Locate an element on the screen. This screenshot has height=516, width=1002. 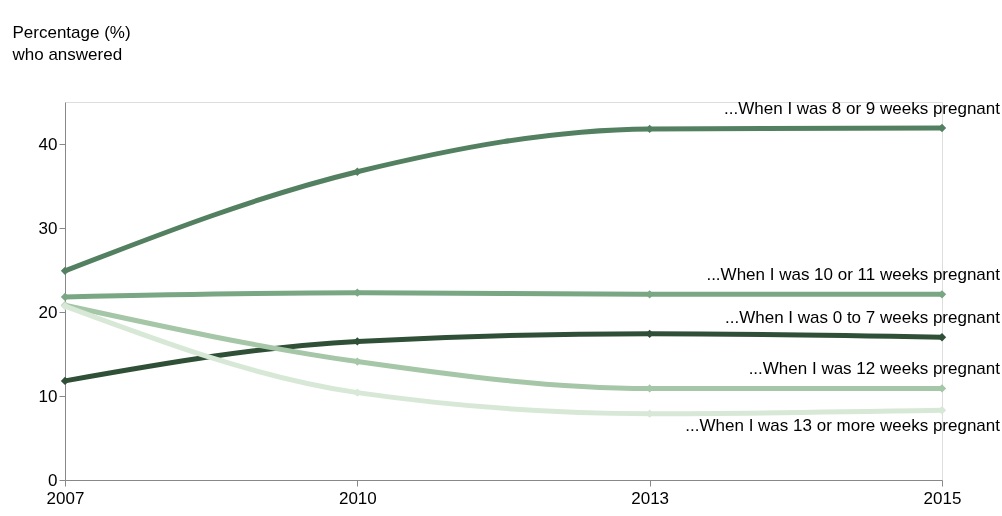
series-label: ...When I was 12 weeks pregnant is located at coordinates (874, 369).